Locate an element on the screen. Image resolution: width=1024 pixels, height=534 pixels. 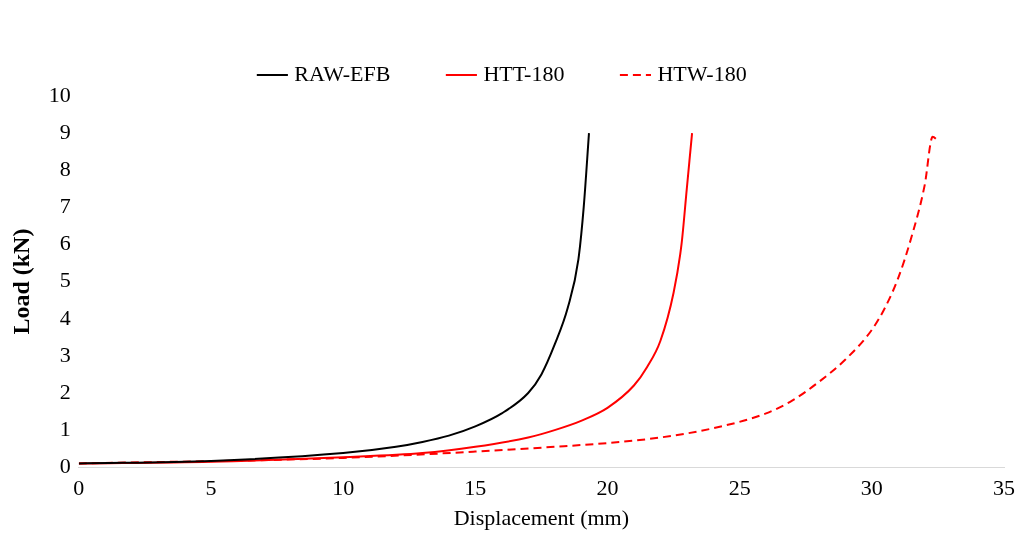
y-tick-label: 0 is located at coordinates (65, 465).